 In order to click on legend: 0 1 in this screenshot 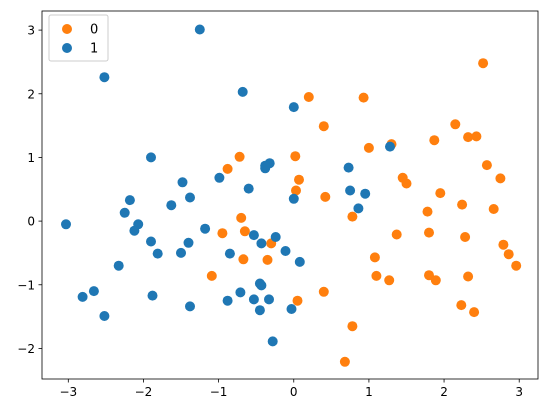, I will do `click(78, 38)`.